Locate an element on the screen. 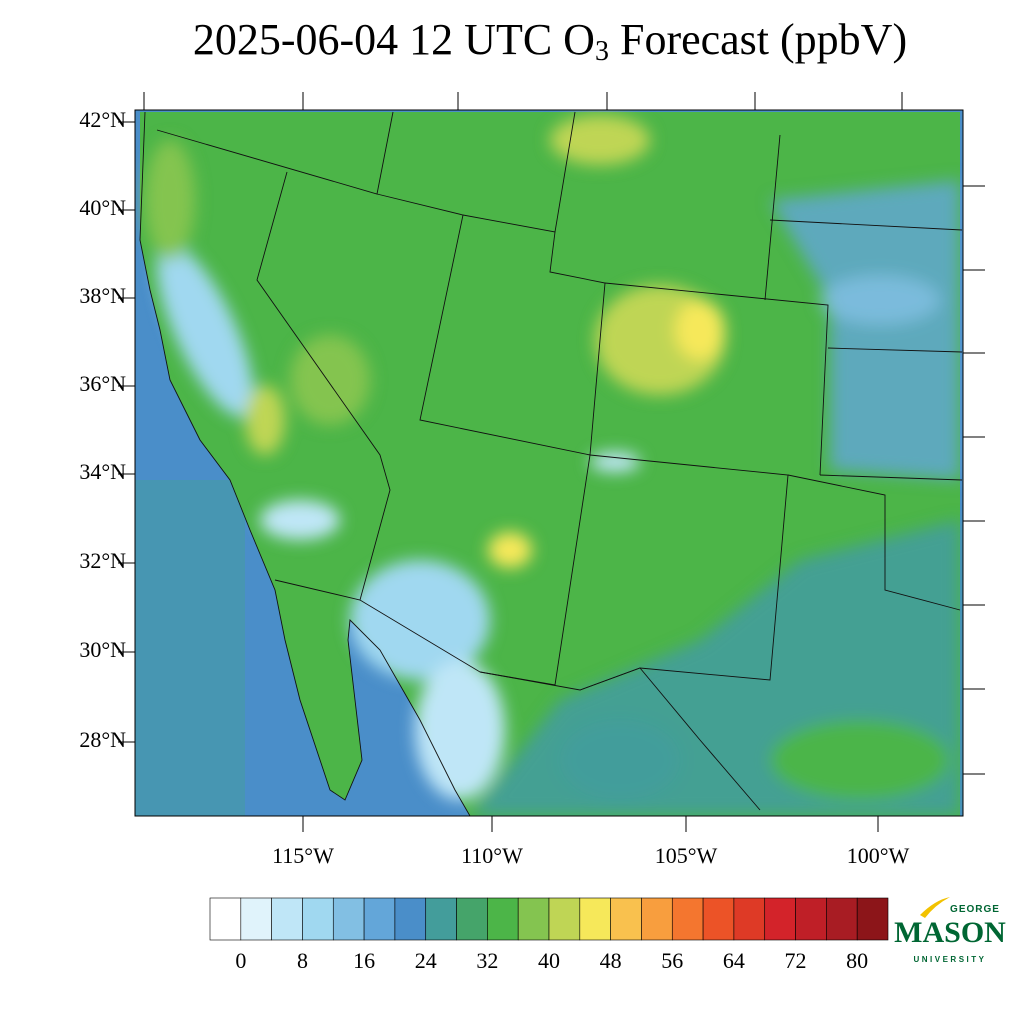  lat-label: 42°N is located at coordinates (102, 119).